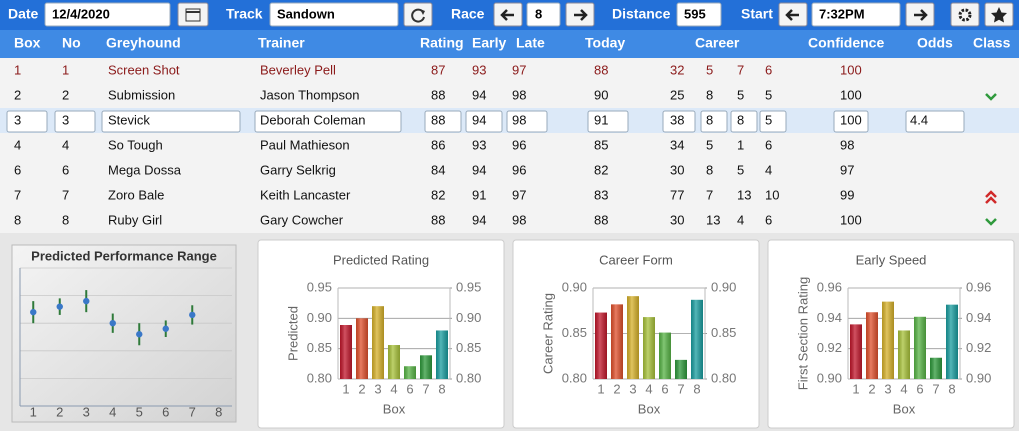 This screenshot has height=431, width=1019. I want to click on distance-input, so click(699, 14).